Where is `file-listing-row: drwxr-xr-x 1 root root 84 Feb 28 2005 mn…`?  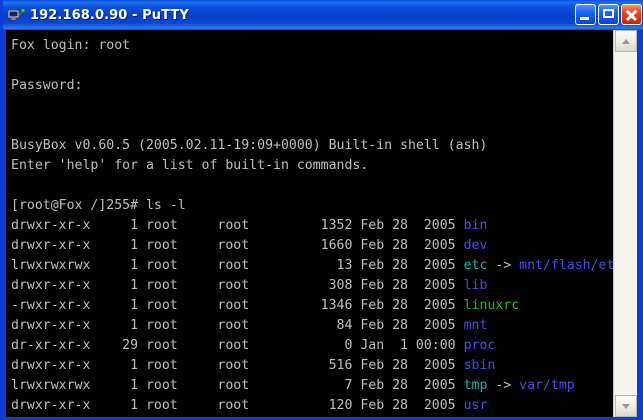 file-listing-row: drwxr-xr-x 1 root root 84 Feb 28 2005 mn… is located at coordinates (249, 325).